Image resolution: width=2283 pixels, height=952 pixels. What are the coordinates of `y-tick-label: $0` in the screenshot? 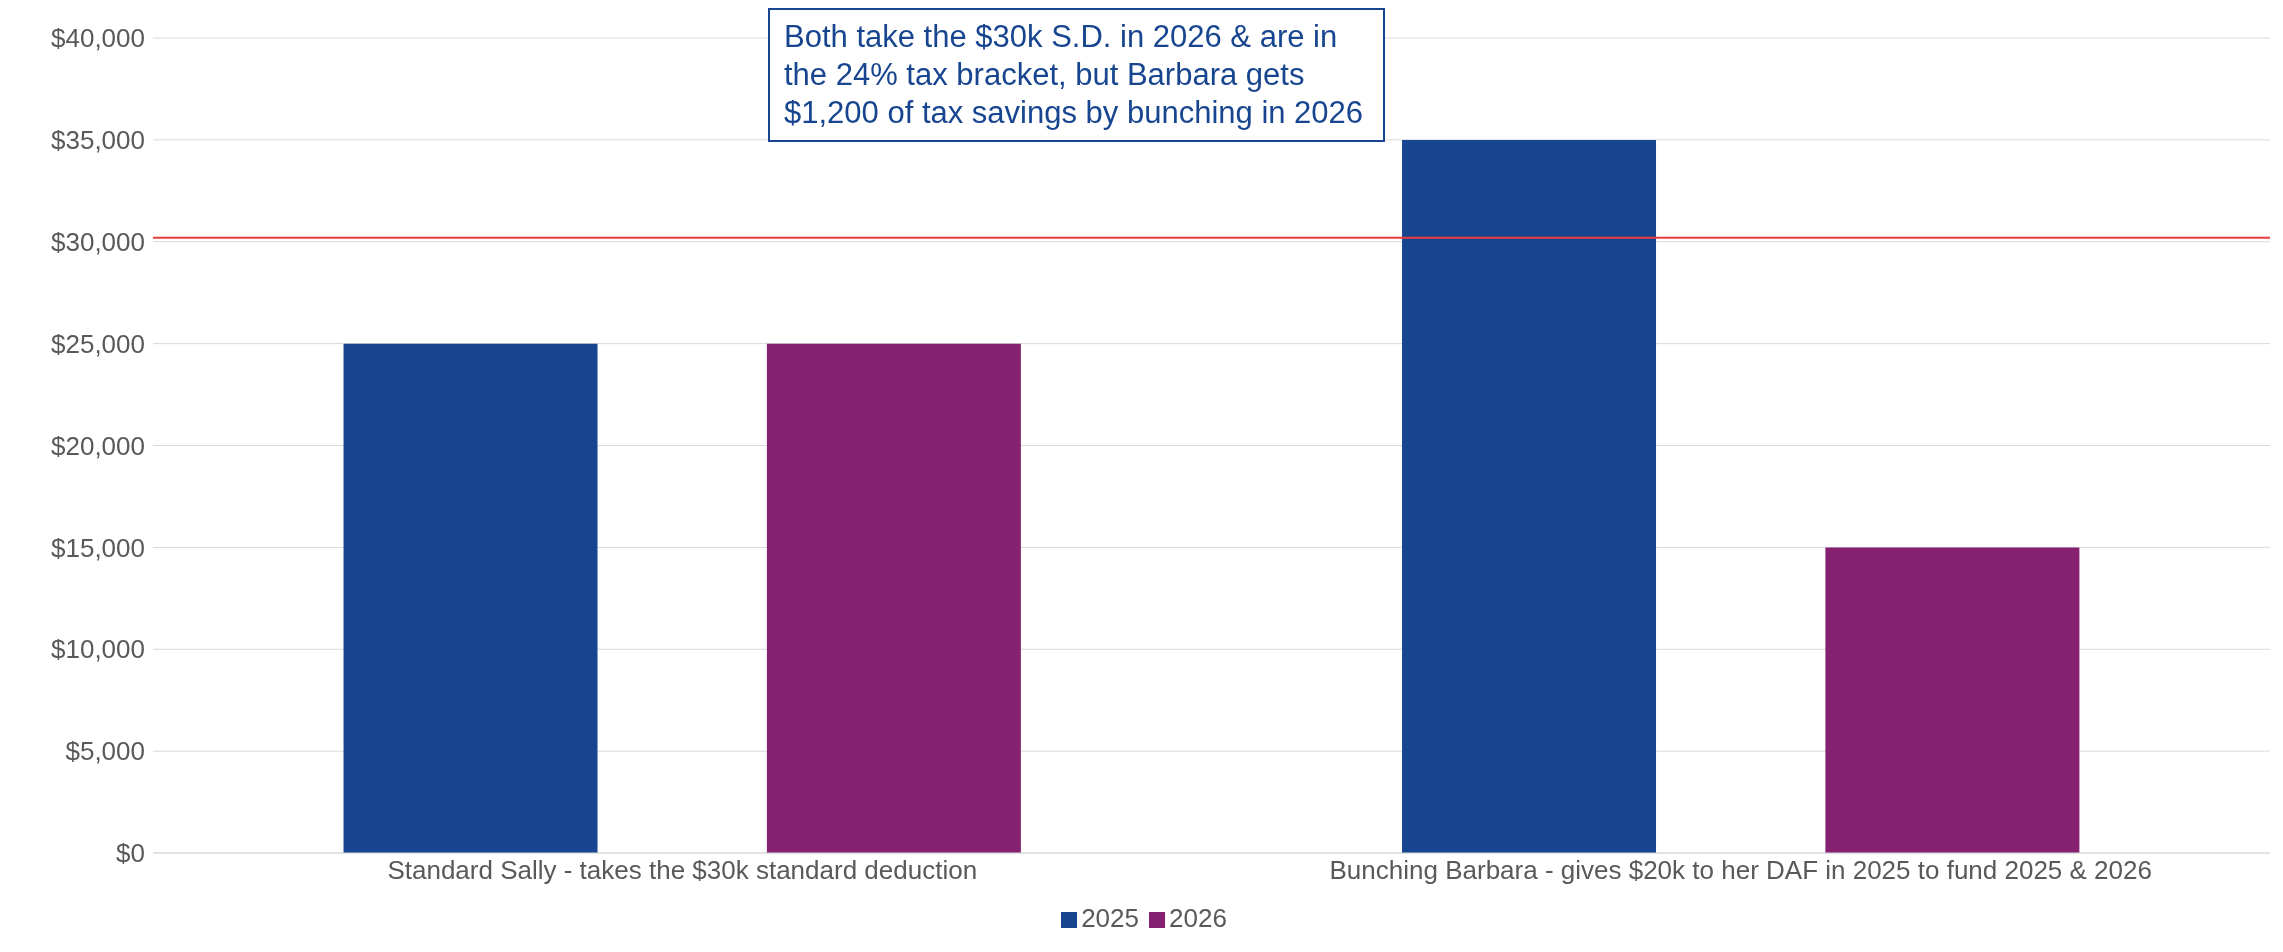 It's located at (130, 853).